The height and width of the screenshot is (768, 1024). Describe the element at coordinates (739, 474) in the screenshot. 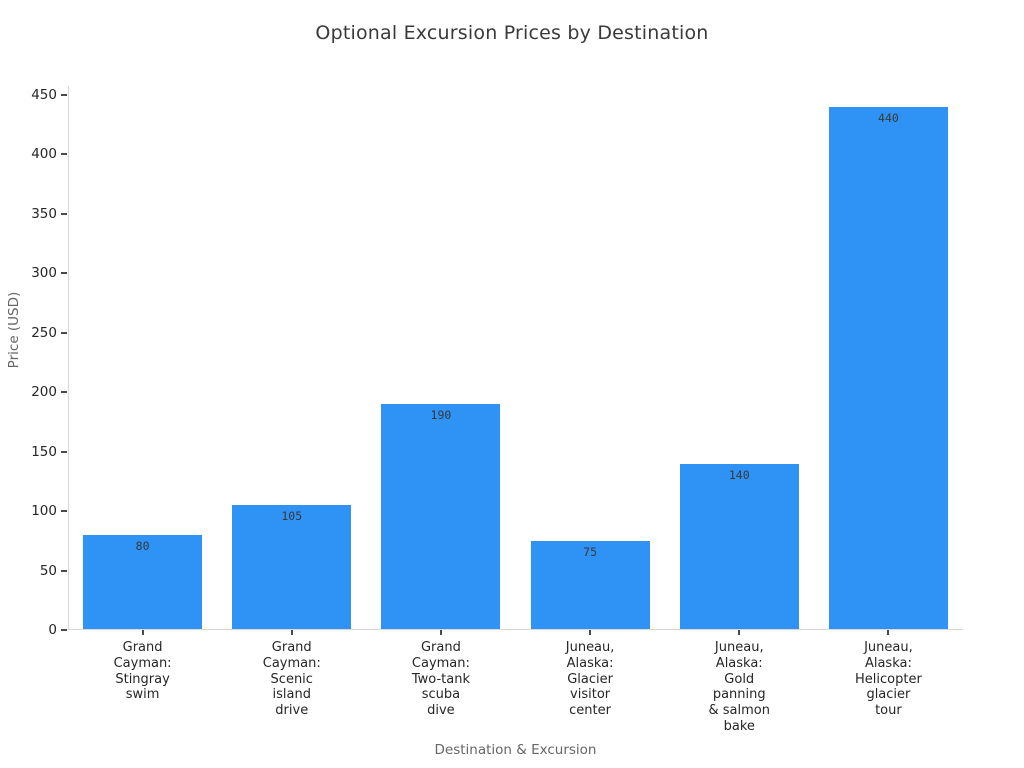

I see `bar-value-label: 140` at that location.